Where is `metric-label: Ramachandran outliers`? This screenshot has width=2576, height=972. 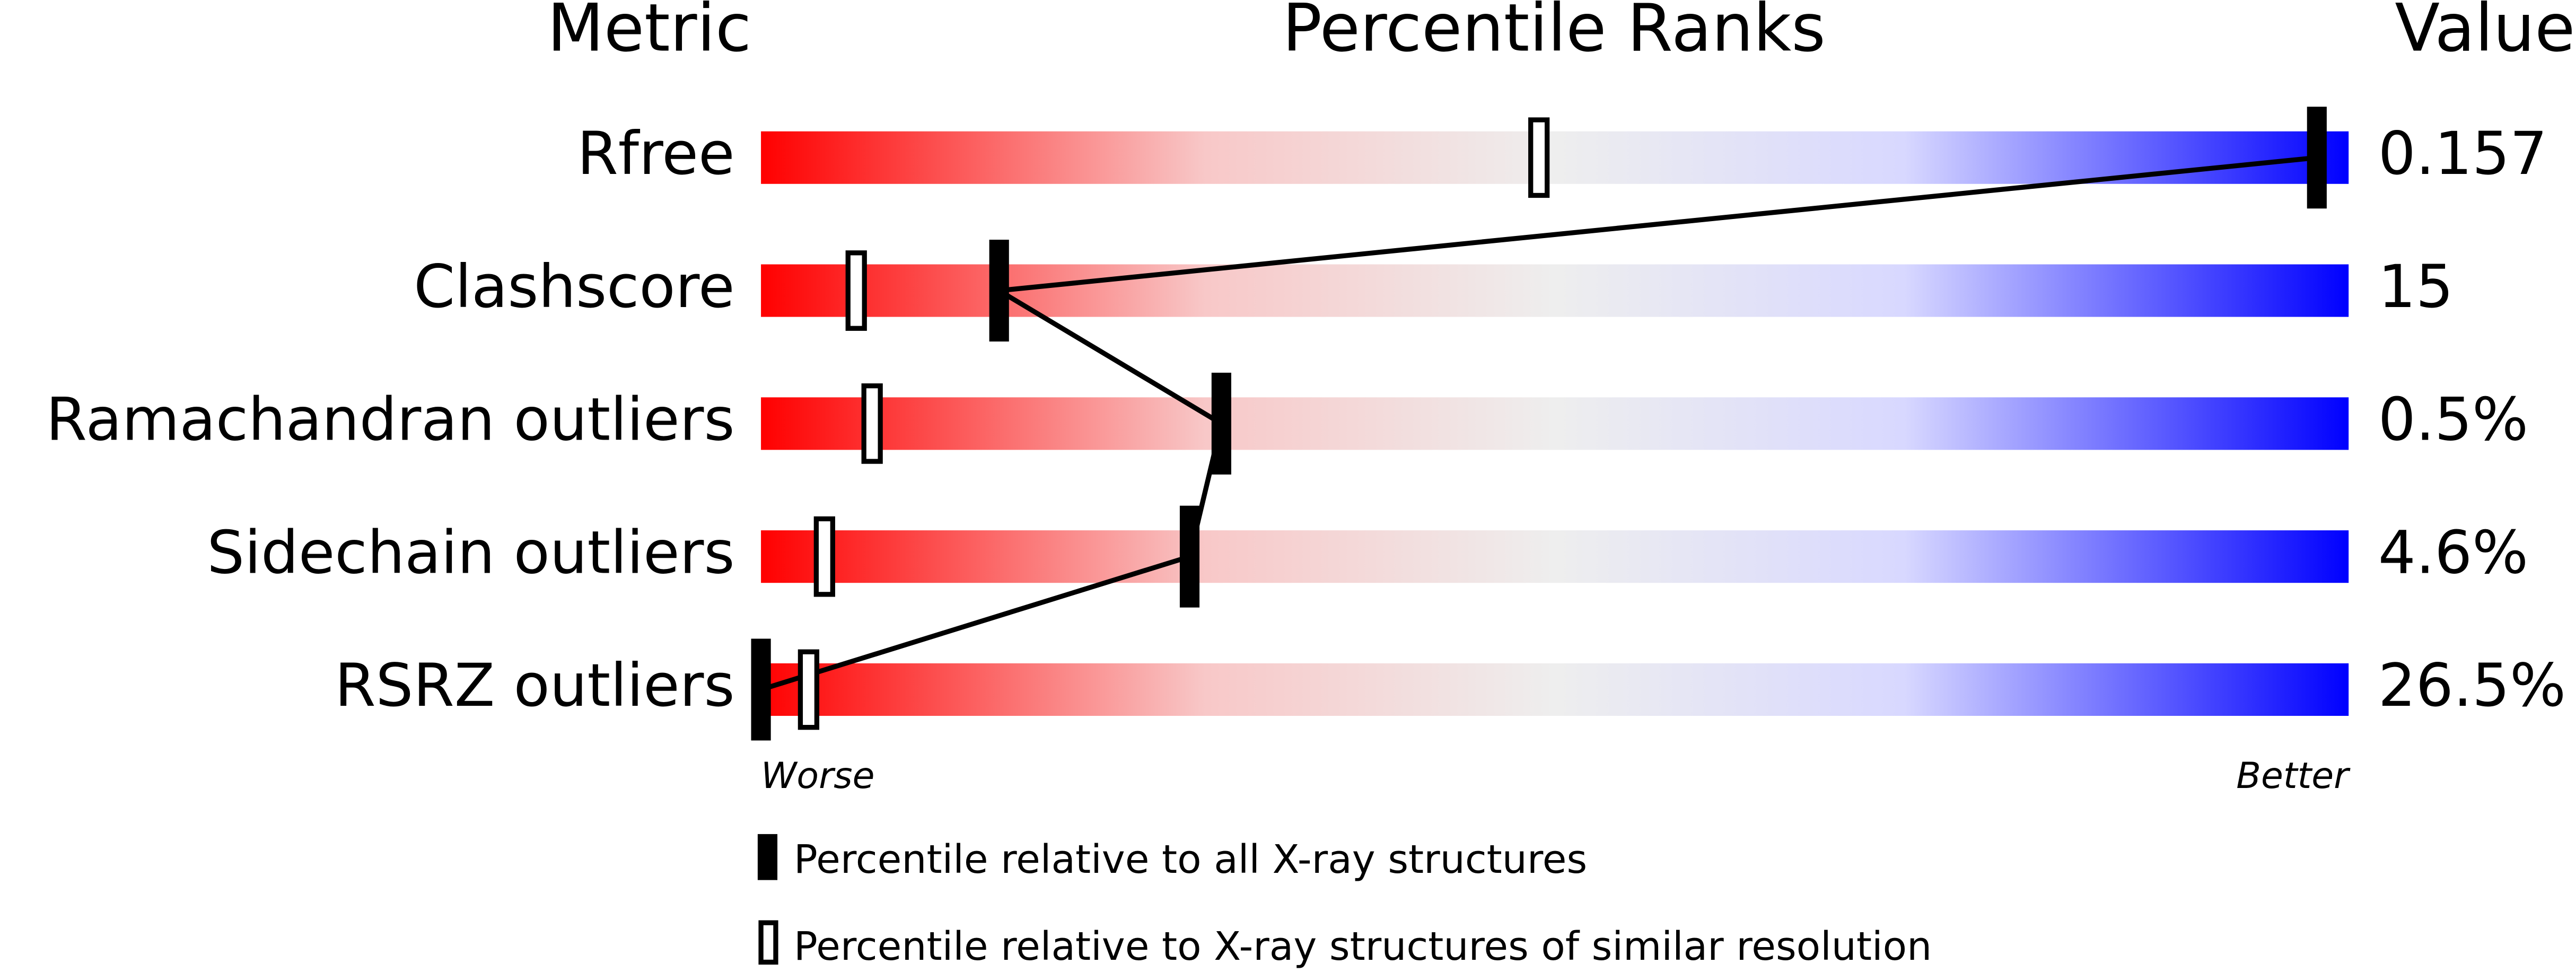 metric-label: Ramachandran outliers is located at coordinates (390, 420).